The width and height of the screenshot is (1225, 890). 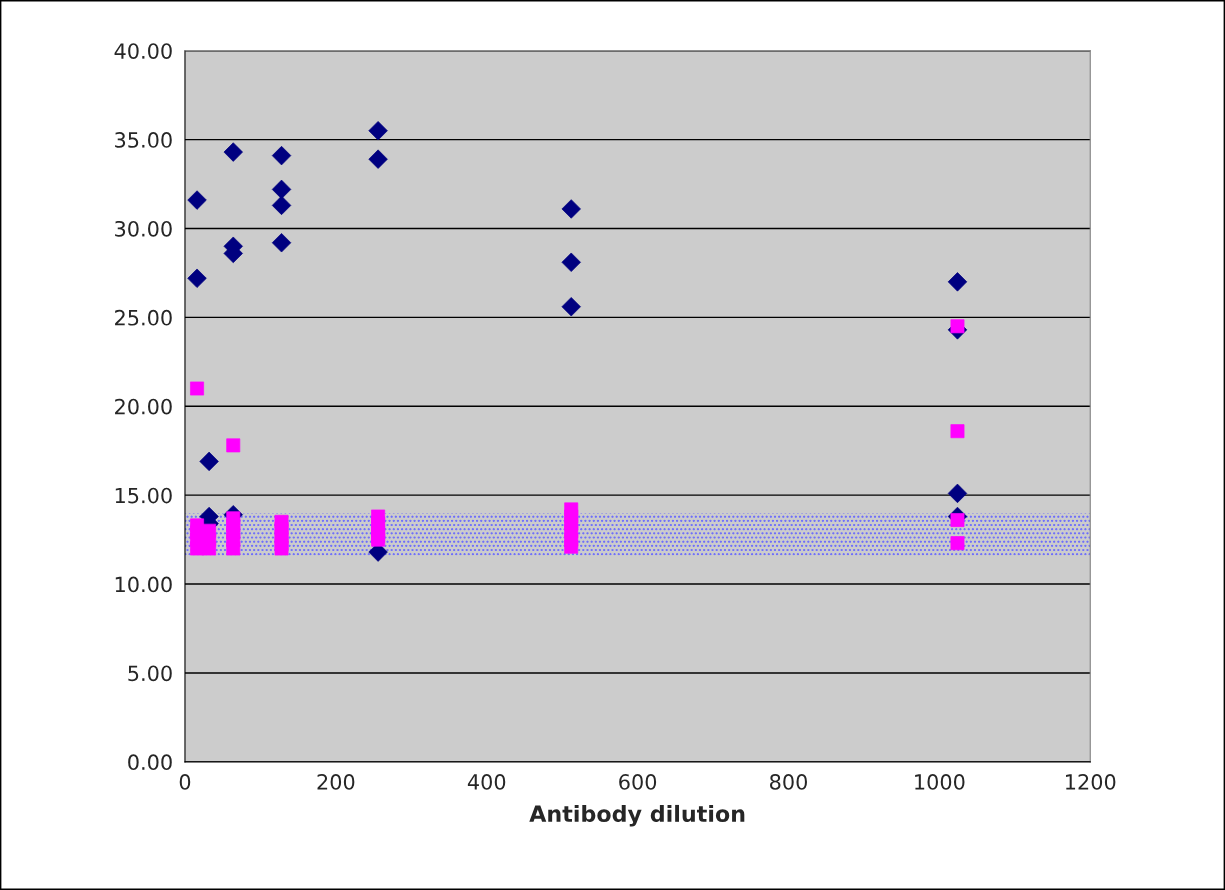 What do you see at coordinates (143, 51) in the screenshot?
I see `y-tick-label: 40.00` at bounding box center [143, 51].